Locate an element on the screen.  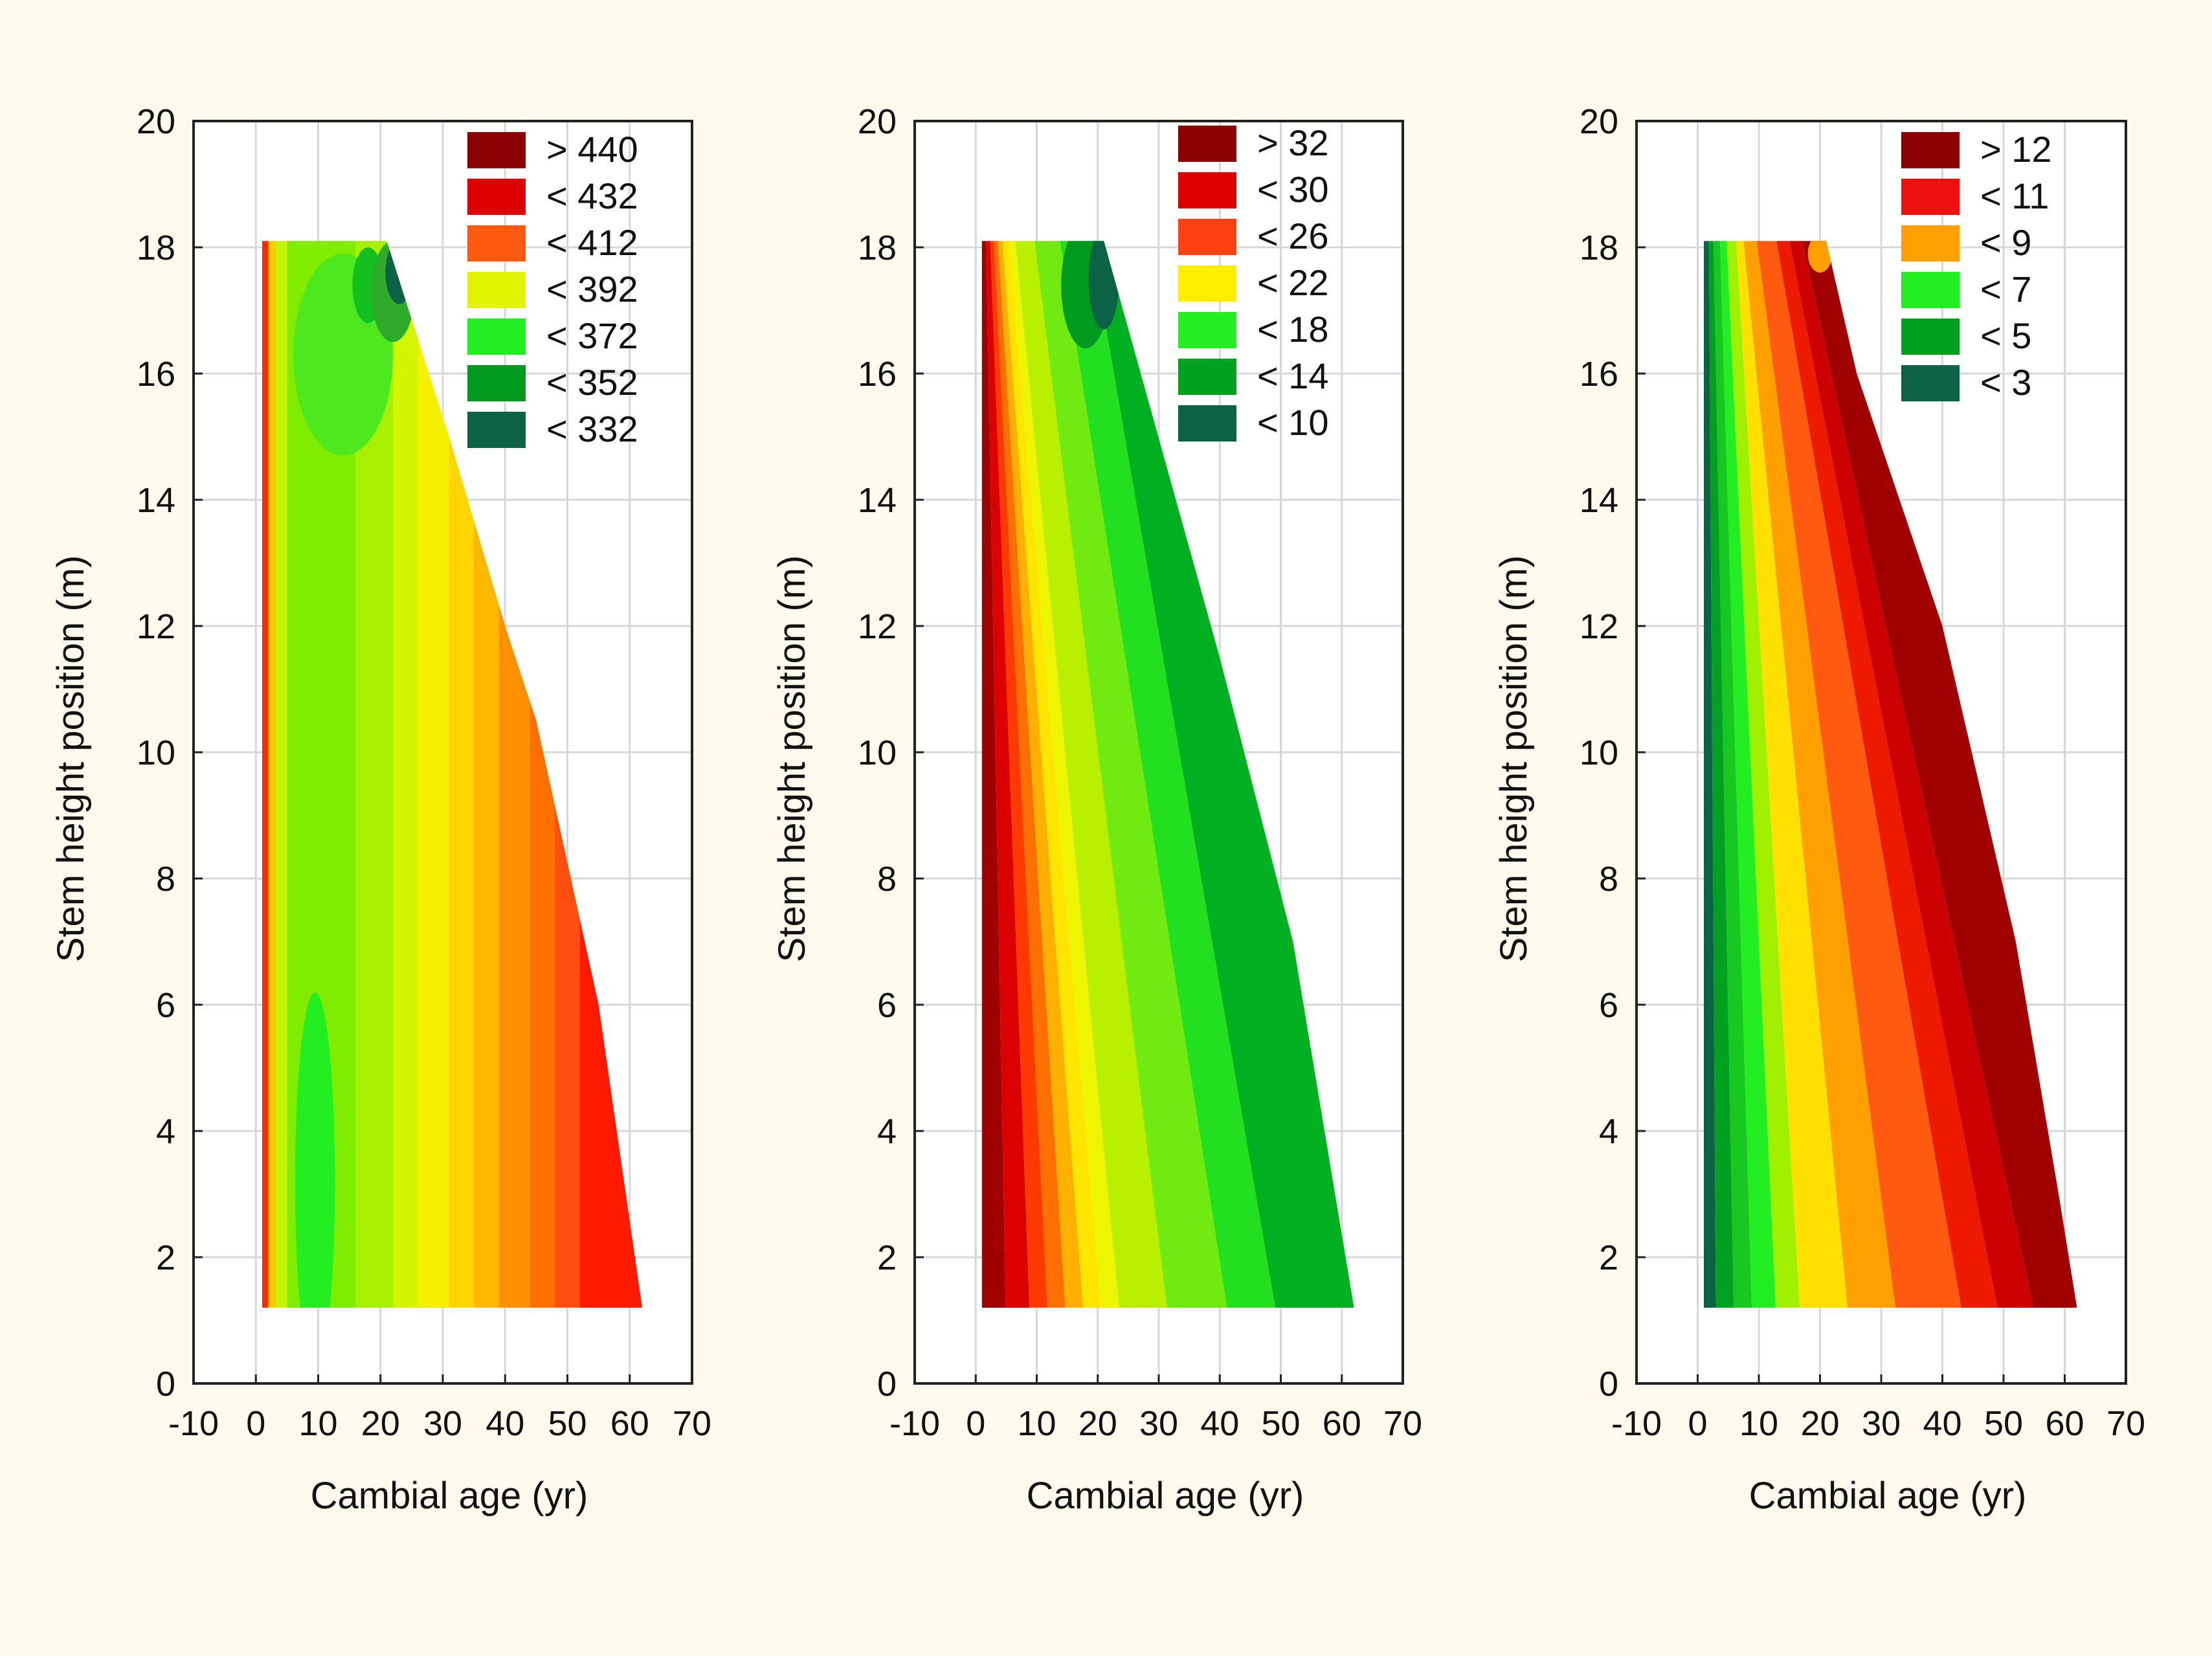
legend-label: < 26 is located at coordinates (1293, 236).